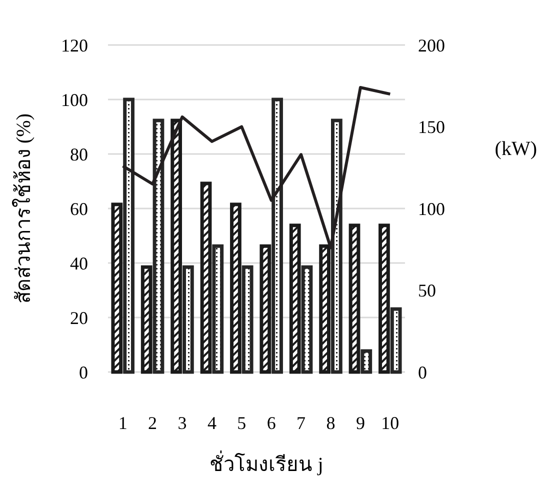 The width and height of the screenshot is (547, 483). What do you see at coordinates (515, 149) in the screenshot?
I see `y2-axis-title: (kW)` at bounding box center [515, 149].